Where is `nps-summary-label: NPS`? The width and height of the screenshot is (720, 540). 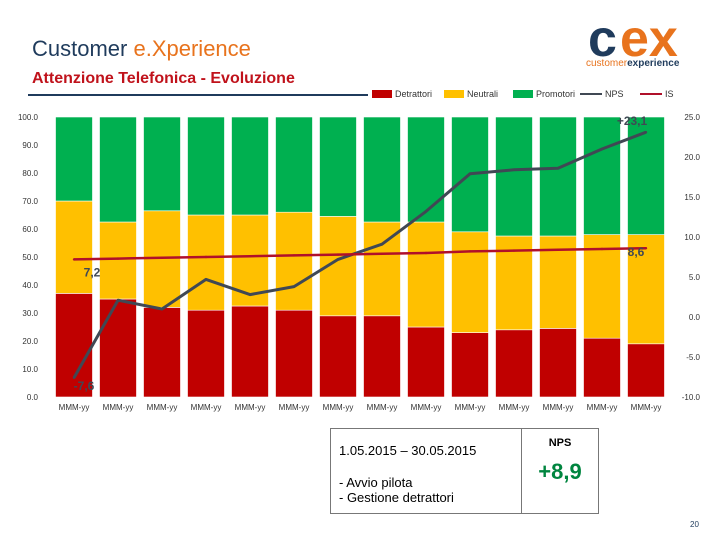
nps-summary-label: NPS is located at coordinates (560, 443).